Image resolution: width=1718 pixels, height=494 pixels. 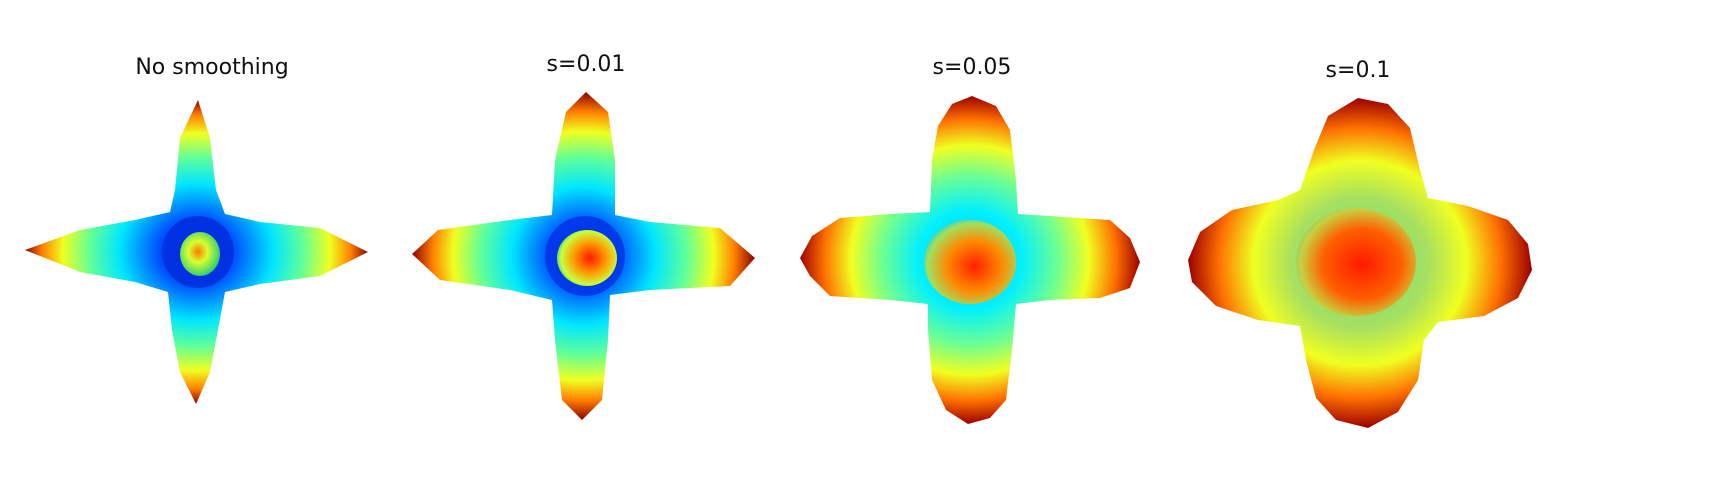 I want to click on odf-glyph-no-smoothing, so click(x=196, y=252).